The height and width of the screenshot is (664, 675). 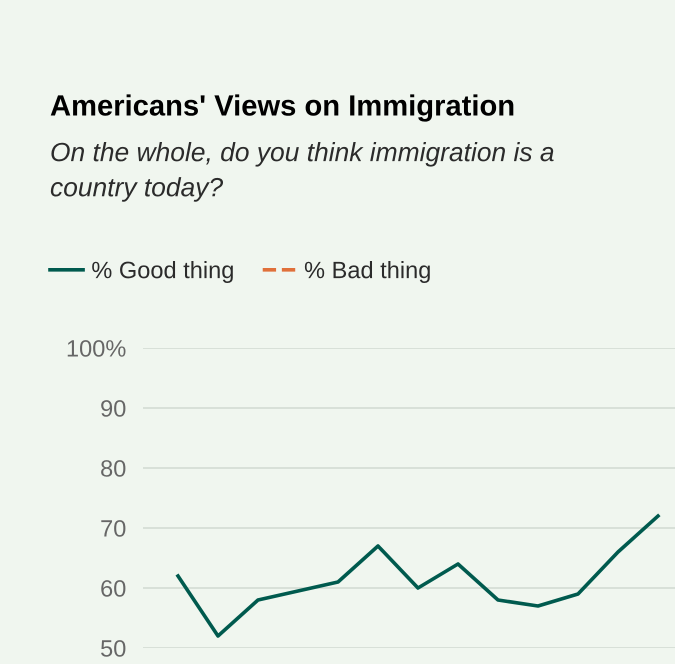 I want to click on chart-title: Americans' Views on Immigration, so click(x=282, y=108).